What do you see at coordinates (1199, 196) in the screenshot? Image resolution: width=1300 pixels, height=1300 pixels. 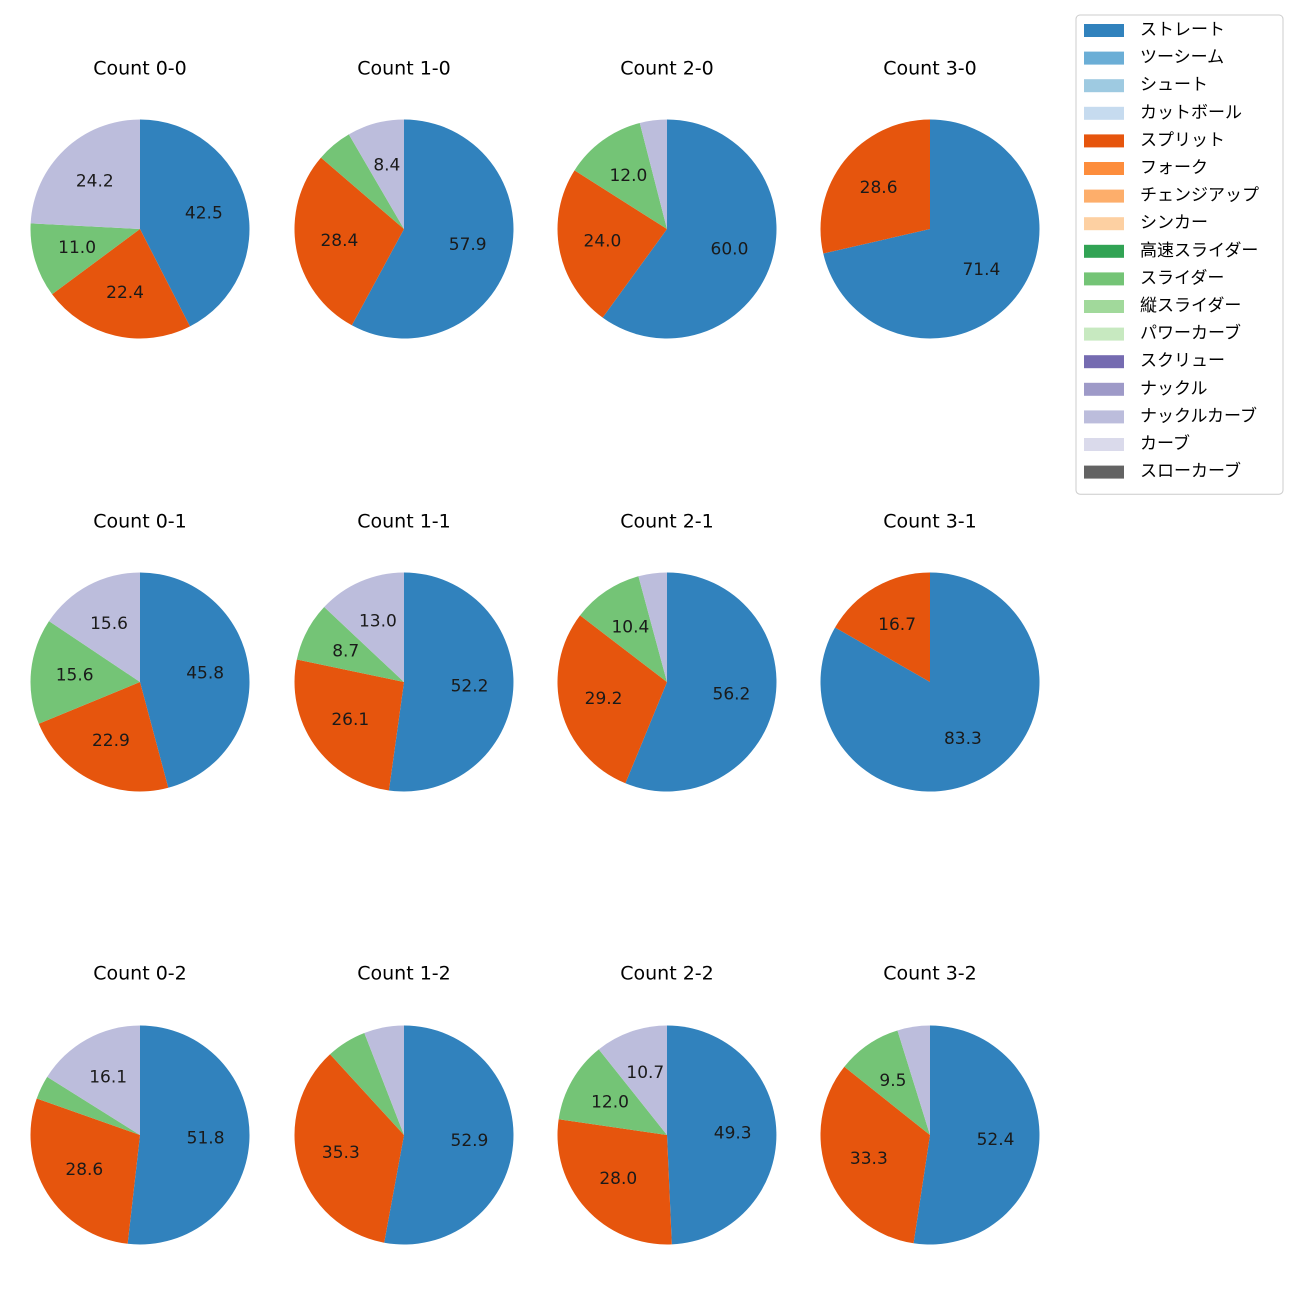 I see `legend-label: チェンジアップ` at bounding box center [1199, 196].